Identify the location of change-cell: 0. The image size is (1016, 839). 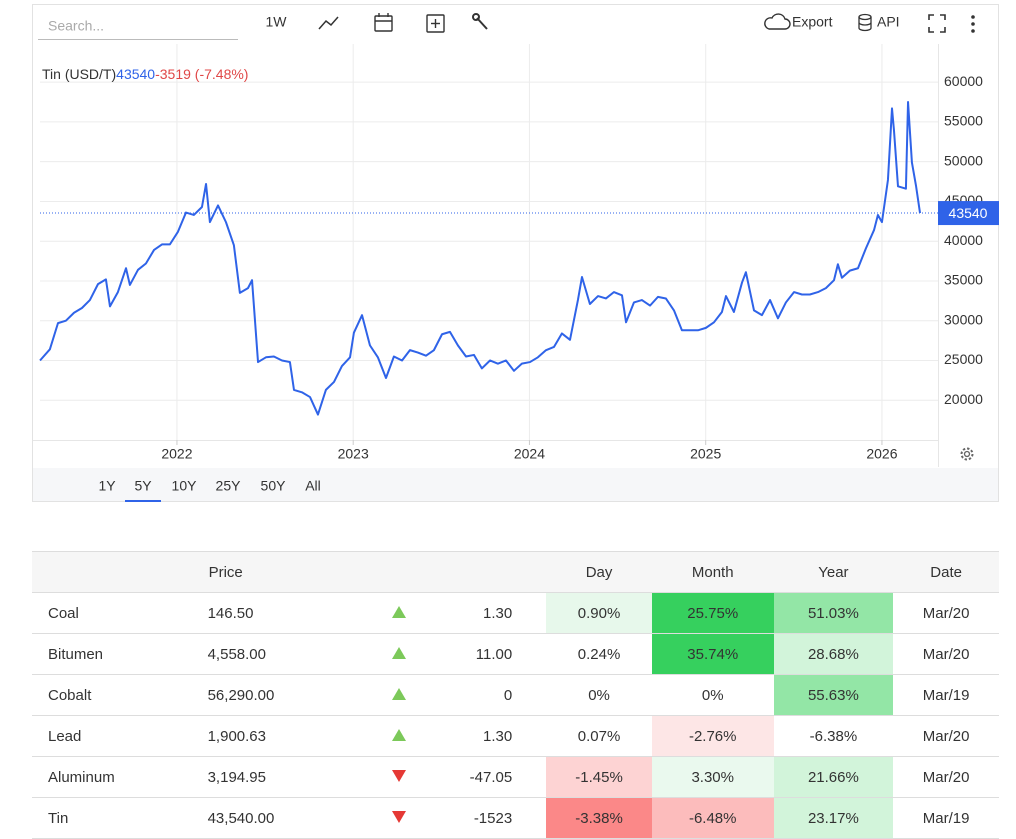
(494, 695).